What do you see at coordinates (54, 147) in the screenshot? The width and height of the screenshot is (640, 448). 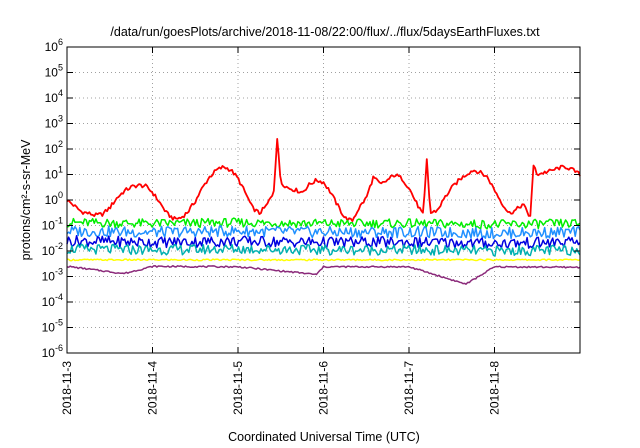 I see `y-tick-label: 10²` at bounding box center [54, 147].